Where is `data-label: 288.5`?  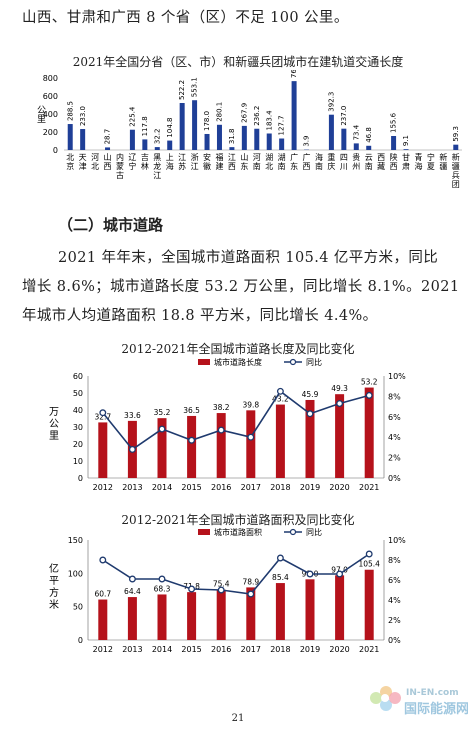
data-label: 288.5 is located at coordinates (70, 111).